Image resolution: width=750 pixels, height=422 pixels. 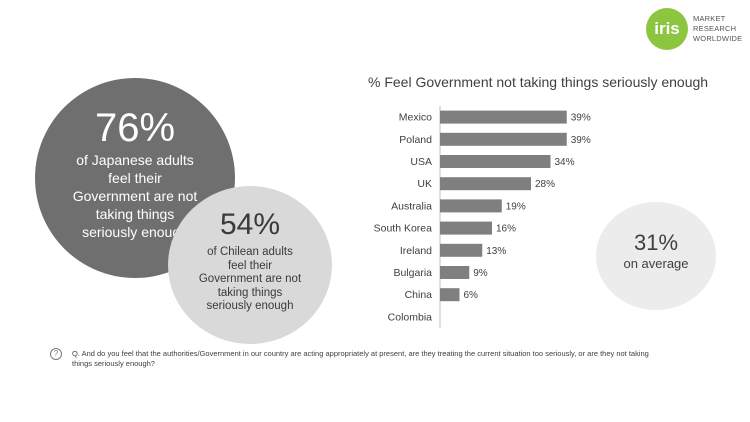 I want to click on japan-desc-line: feel their, so click(x=135, y=178).